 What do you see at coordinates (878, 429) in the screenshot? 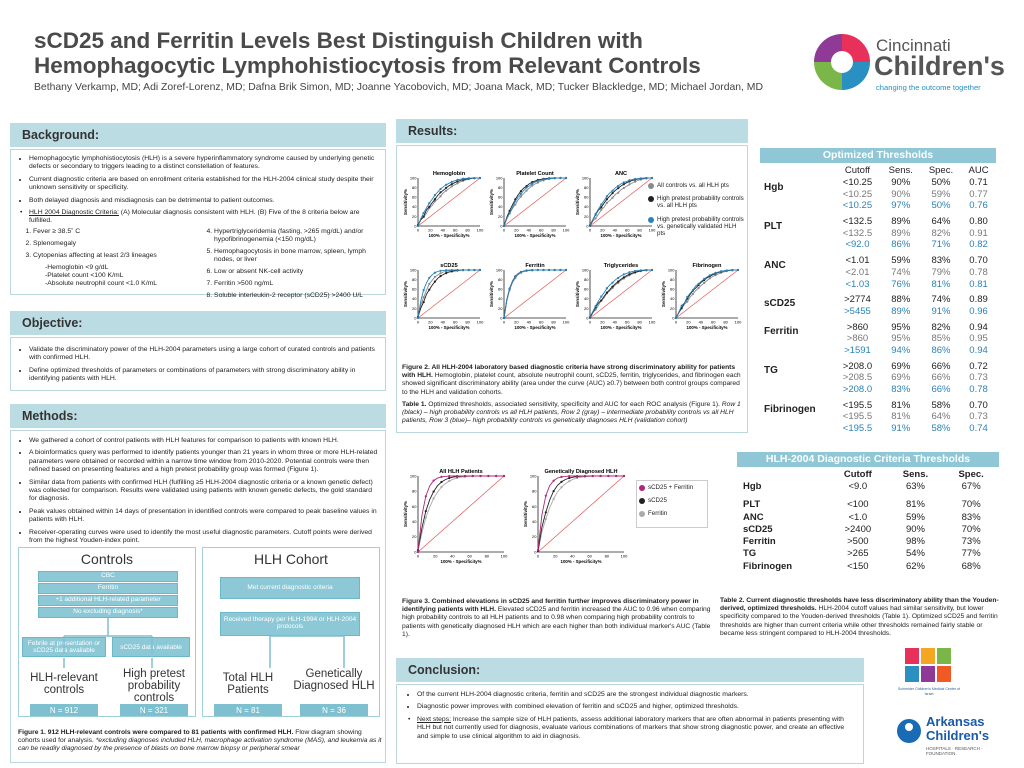
I see `table1-row: <195.5 91% 58% 0.74` at bounding box center [878, 429].